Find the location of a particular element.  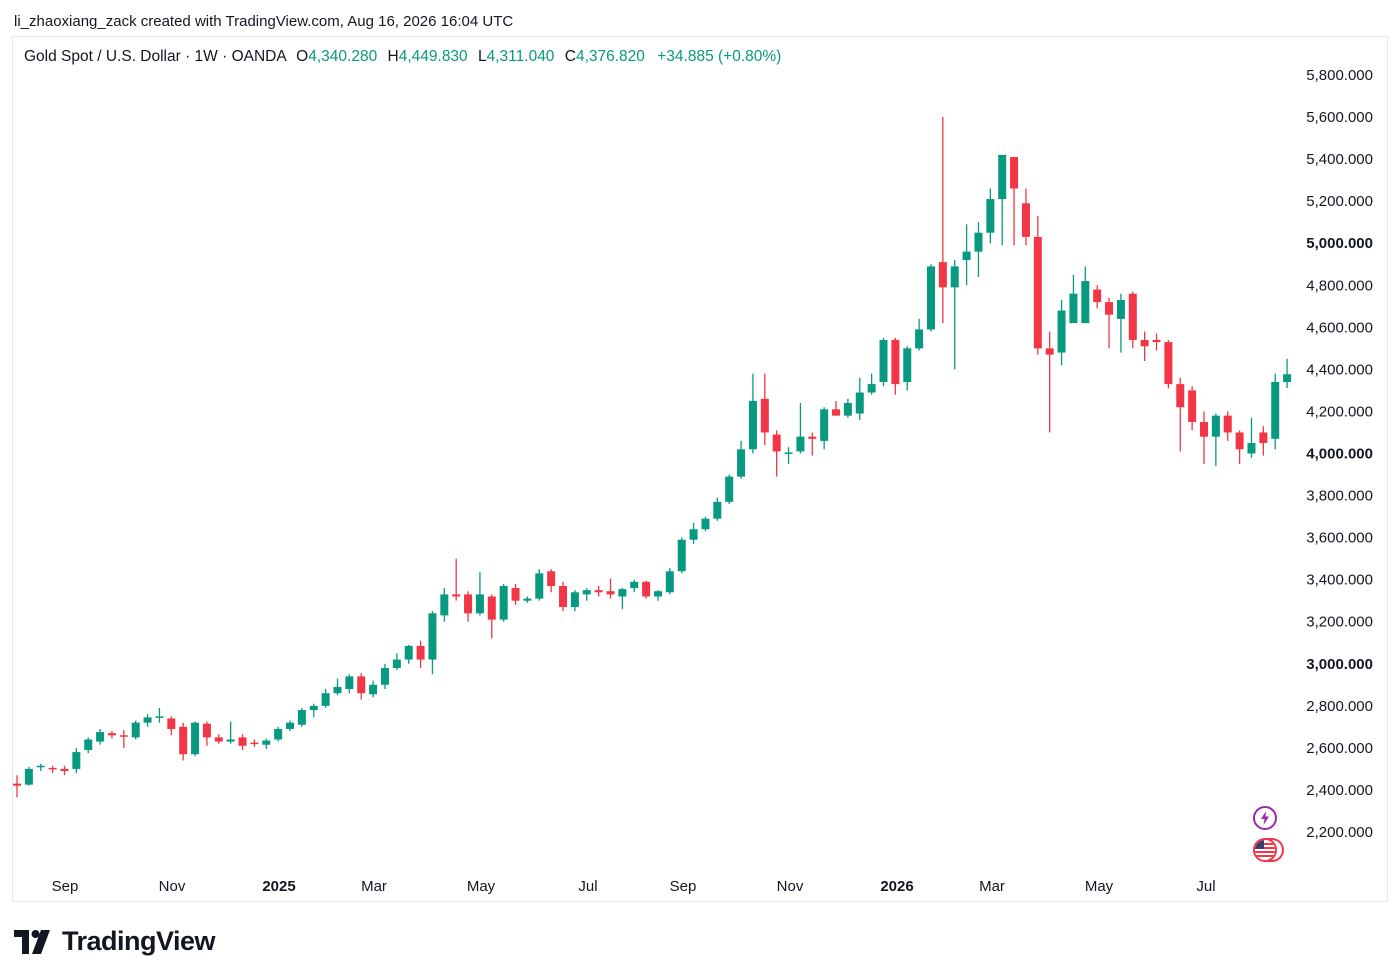

price-tick-label: 3,800.000 is located at coordinates (1339, 496).